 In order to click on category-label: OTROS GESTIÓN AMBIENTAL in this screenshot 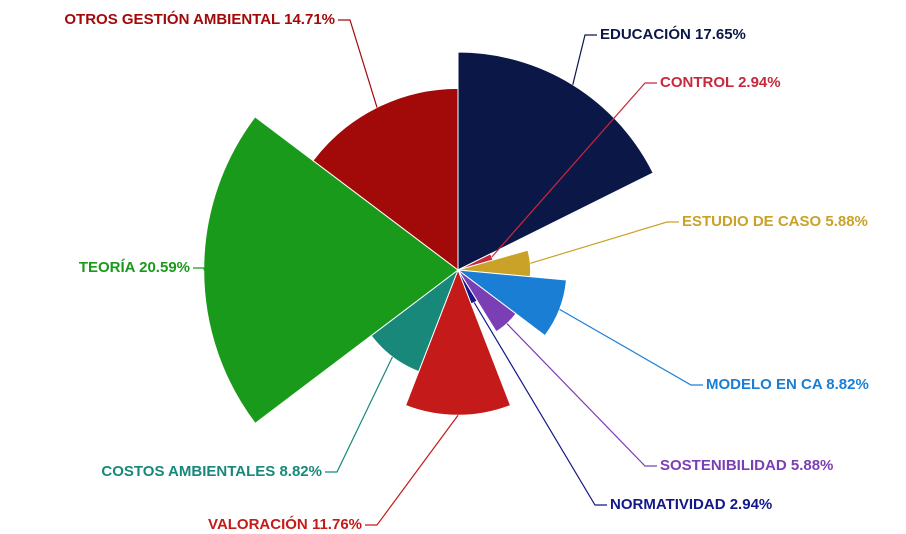, I will do `click(172, 19)`.